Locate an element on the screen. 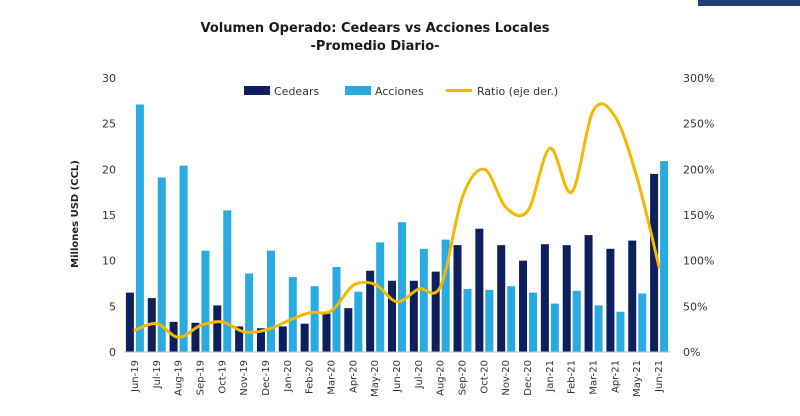 The width and height of the screenshot is (800, 416). x-tick-label: Feb-21 is located at coordinates (572, 377).